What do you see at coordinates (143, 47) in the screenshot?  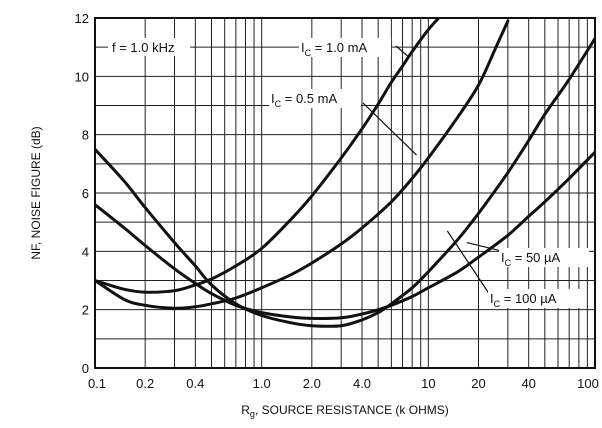 I see `frequency-note: f = 1.0 kHz` at bounding box center [143, 47].